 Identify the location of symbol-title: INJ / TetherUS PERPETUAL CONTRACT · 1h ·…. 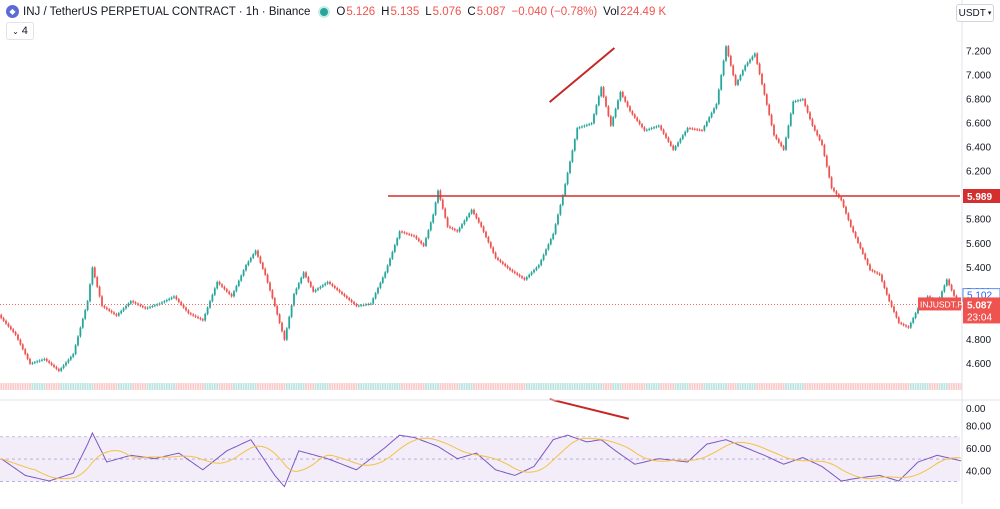
(167, 11).